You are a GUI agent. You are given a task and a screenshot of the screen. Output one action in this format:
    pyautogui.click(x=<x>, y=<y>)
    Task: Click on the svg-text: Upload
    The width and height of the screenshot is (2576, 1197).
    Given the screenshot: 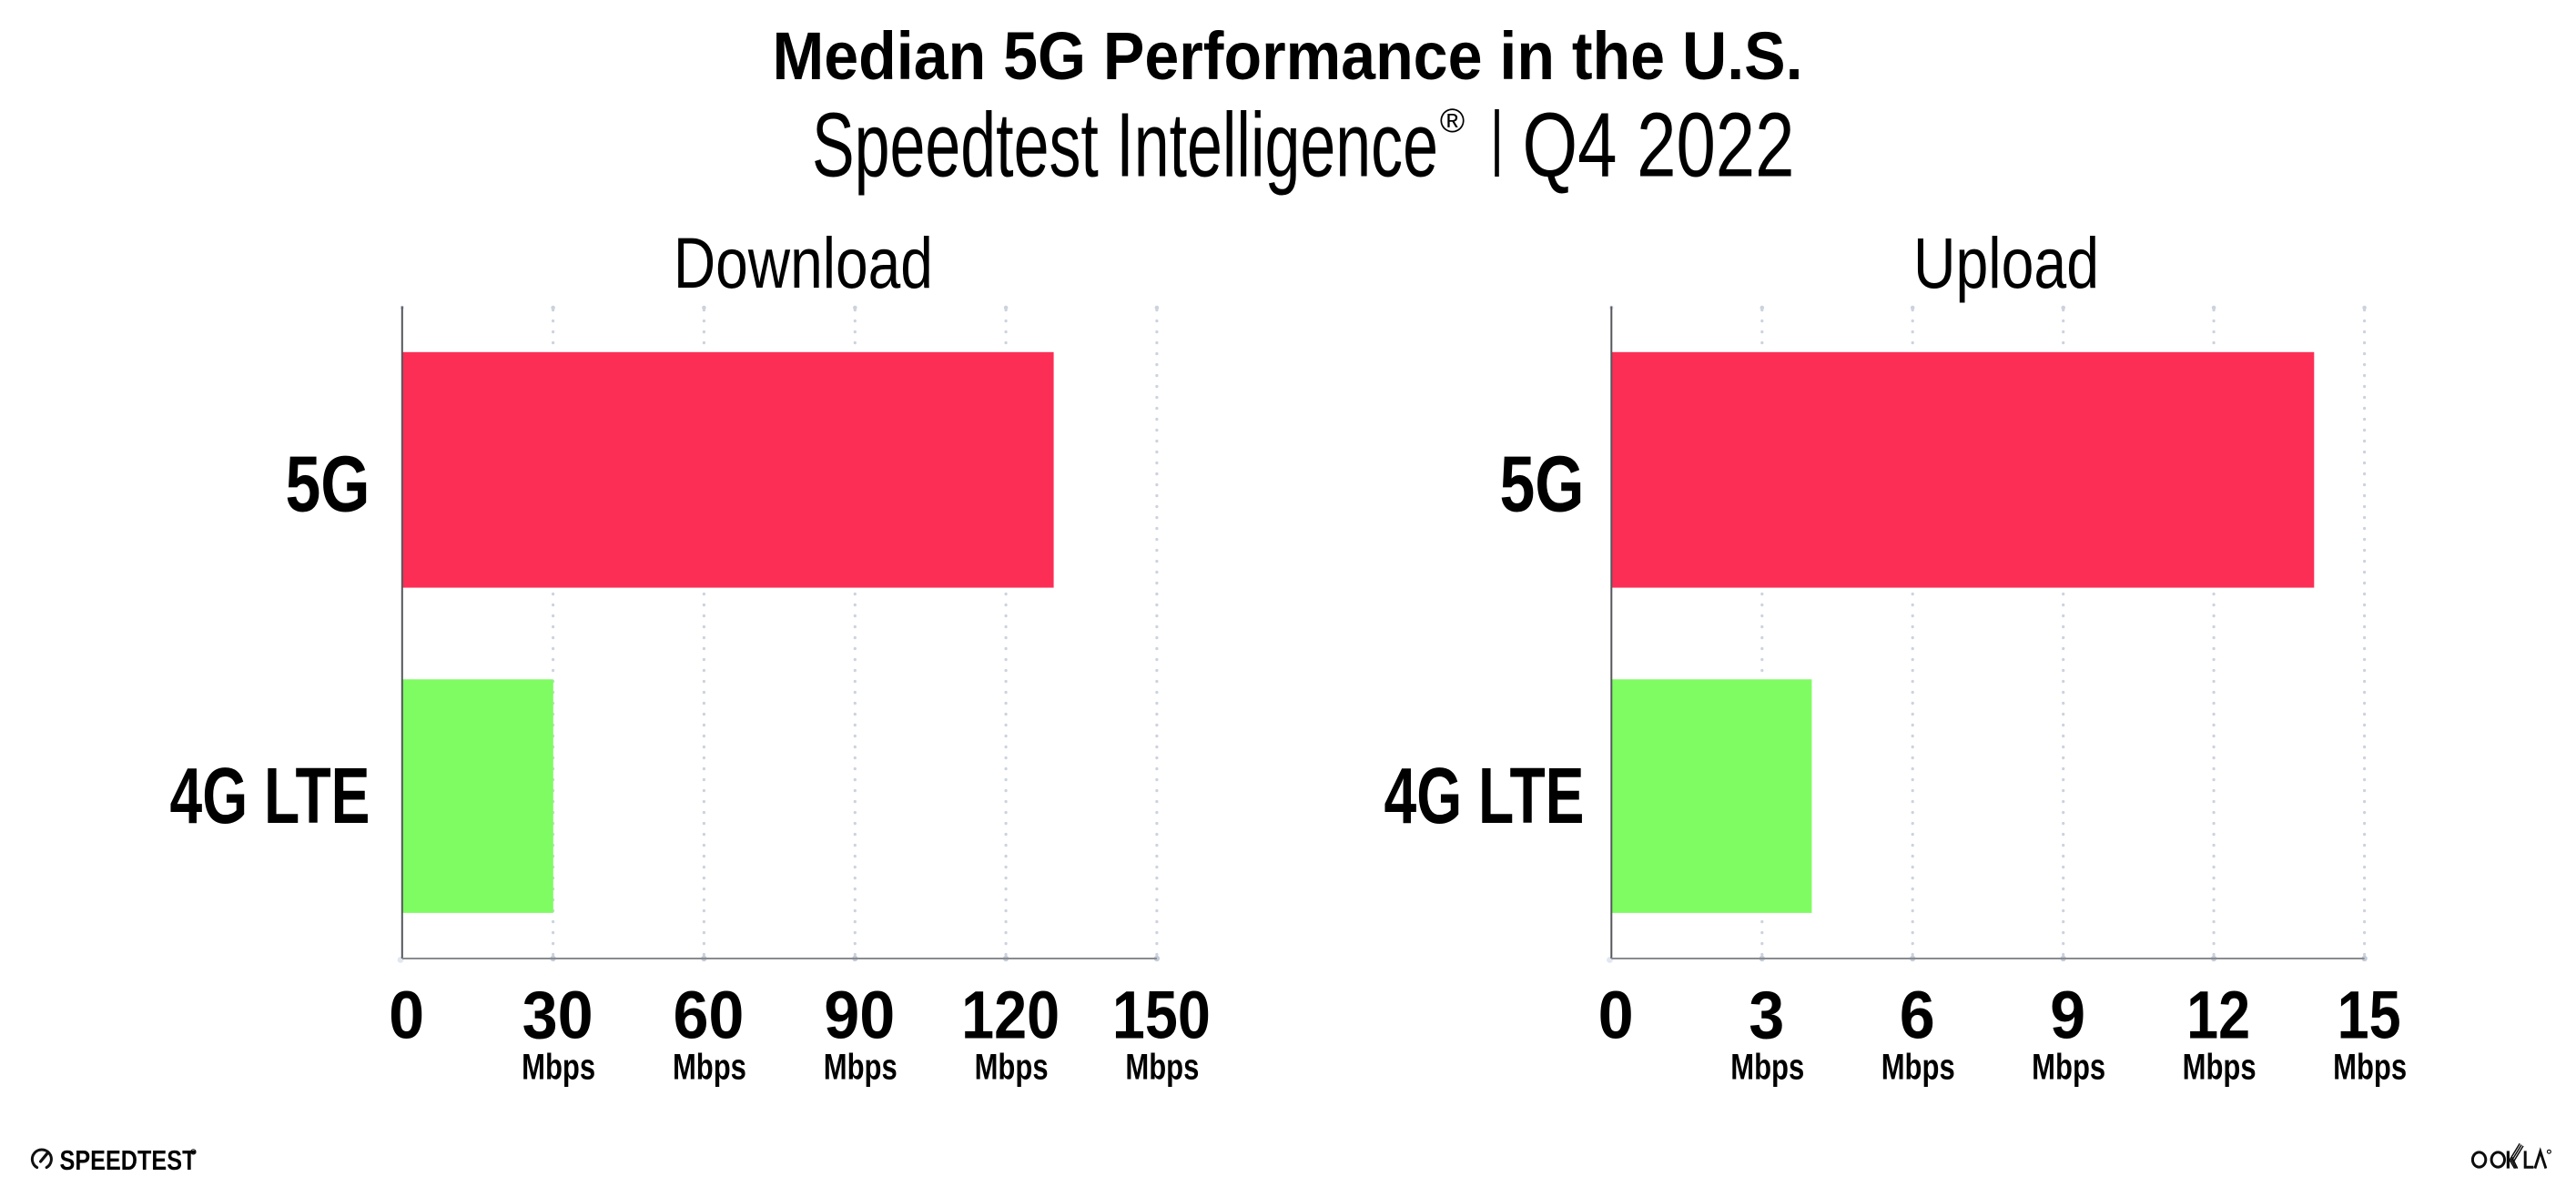 What is the action you would take?
    pyautogui.click(x=2006, y=262)
    